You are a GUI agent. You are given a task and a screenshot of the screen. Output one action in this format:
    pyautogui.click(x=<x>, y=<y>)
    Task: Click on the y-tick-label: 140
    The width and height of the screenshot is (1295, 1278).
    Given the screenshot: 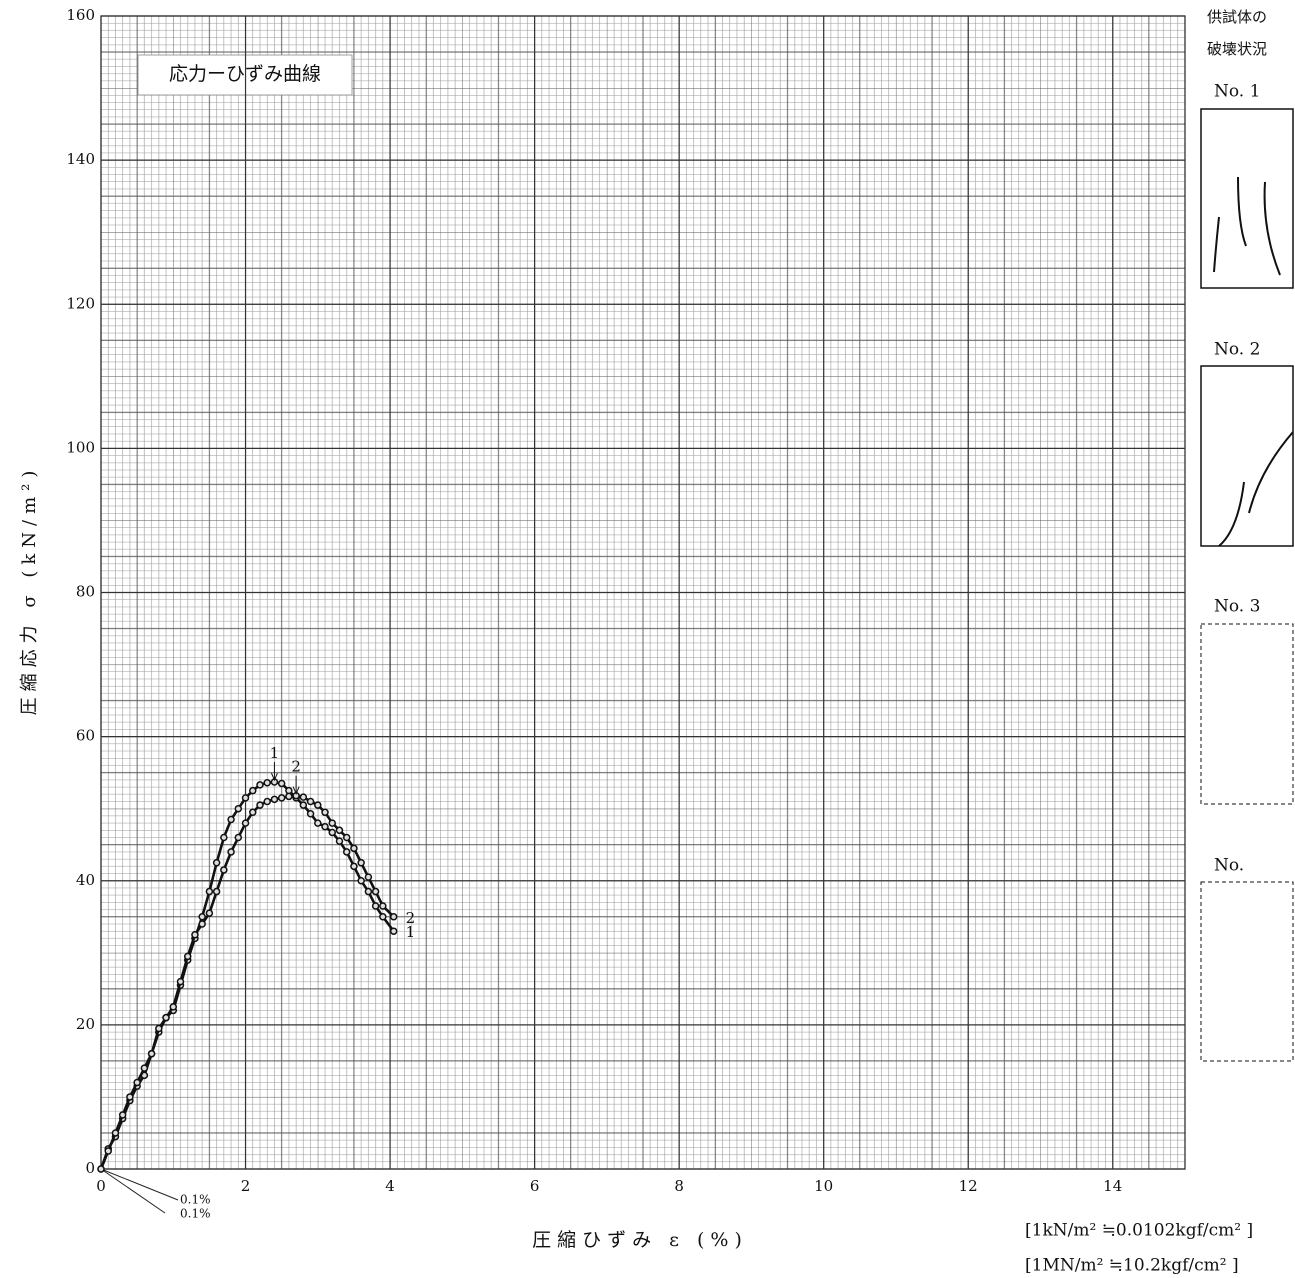 What is the action you would take?
    pyautogui.click(x=80, y=159)
    